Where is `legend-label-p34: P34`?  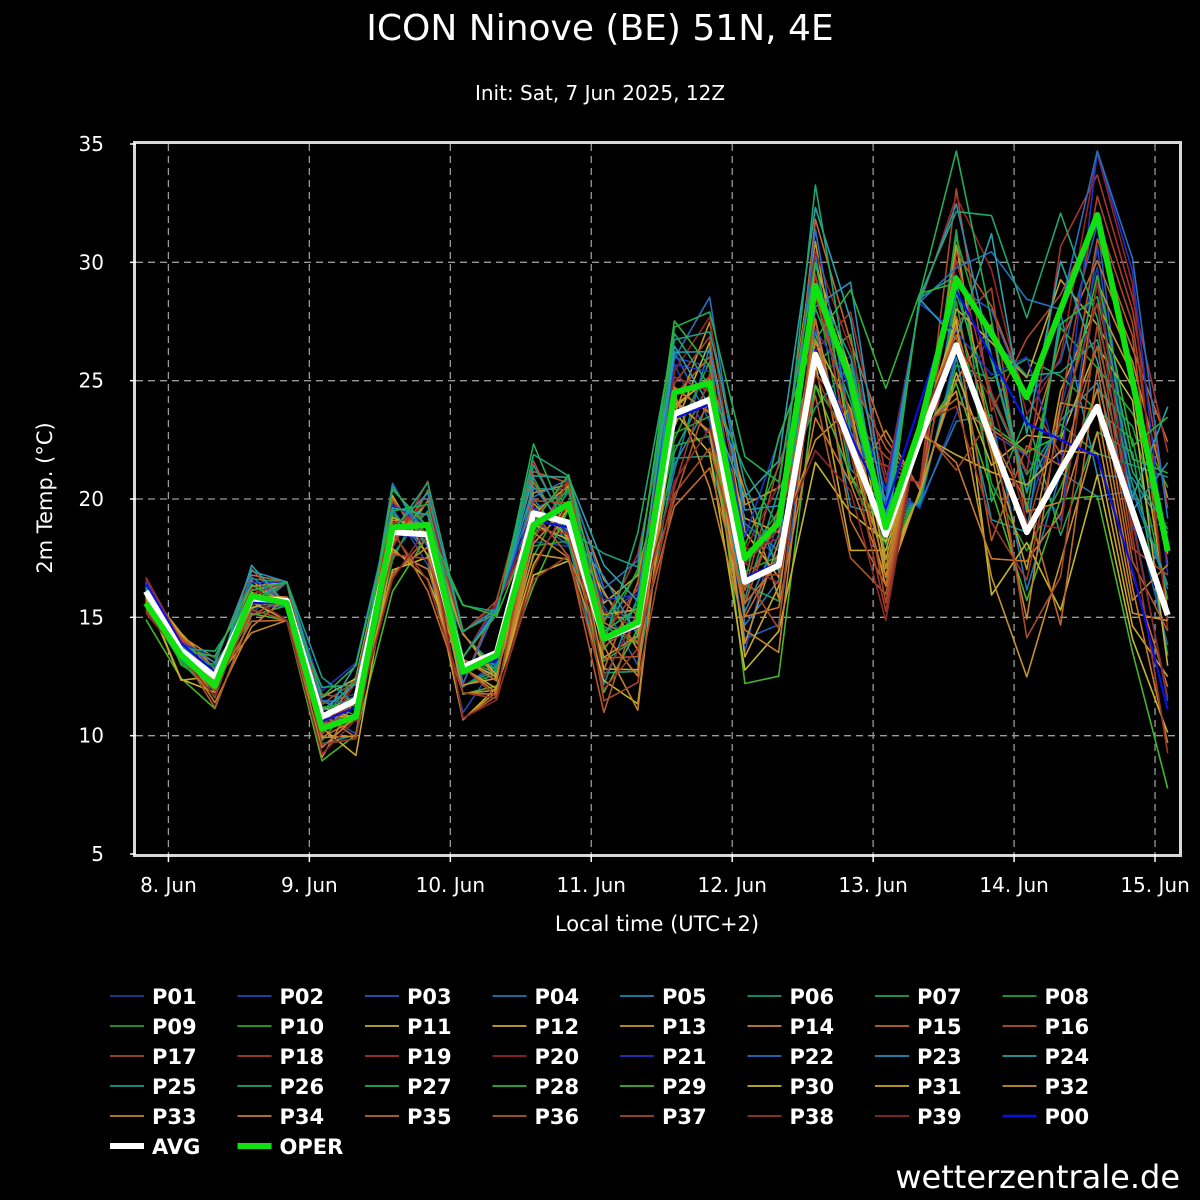 legend-label-p34: P34 is located at coordinates (302, 1117).